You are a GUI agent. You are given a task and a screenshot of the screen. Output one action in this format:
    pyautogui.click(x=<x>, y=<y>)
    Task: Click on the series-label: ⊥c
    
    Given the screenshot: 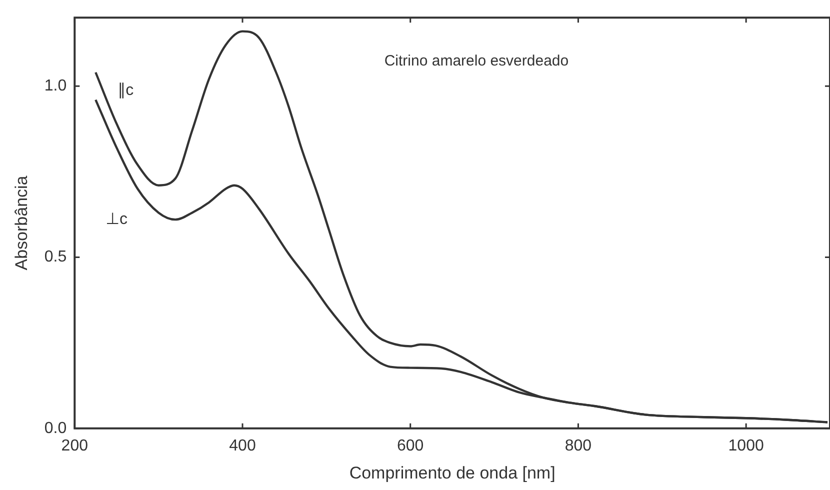 What is the action you would take?
    pyautogui.click(x=117, y=219)
    